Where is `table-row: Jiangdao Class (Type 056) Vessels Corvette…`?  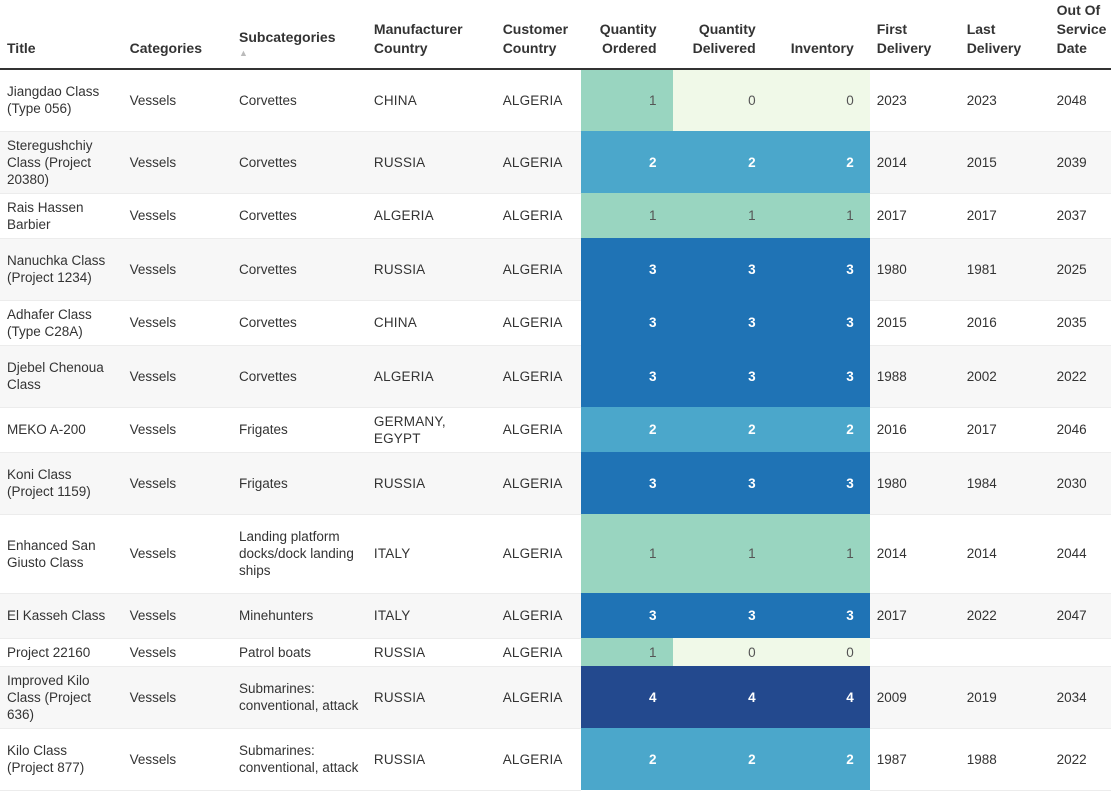
table-row: Jiangdao Class (Type 056) Vessels Corvette… is located at coordinates (555, 100).